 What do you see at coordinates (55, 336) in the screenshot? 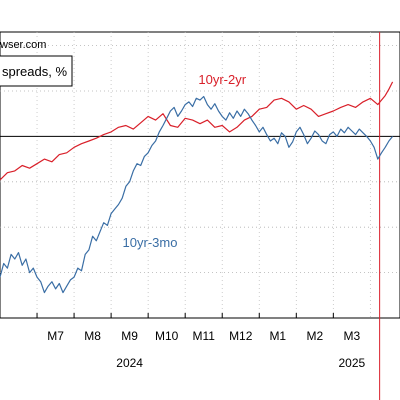
I see `x-tick-label: M7` at bounding box center [55, 336].